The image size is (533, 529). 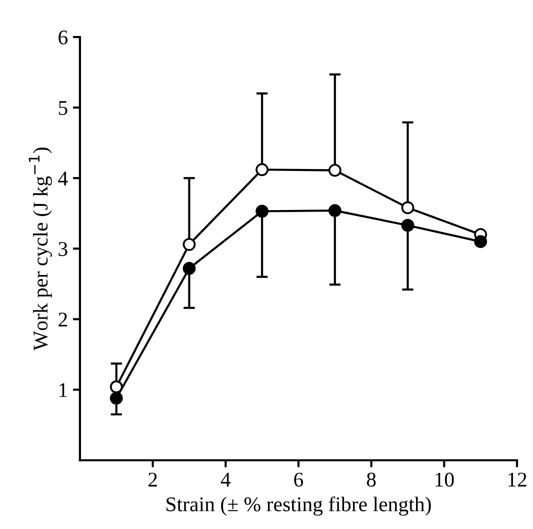 What do you see at coordinates (152, 479) in the screenshot?
I see `x-tick-label: 2` at bounding box center [152, 479].